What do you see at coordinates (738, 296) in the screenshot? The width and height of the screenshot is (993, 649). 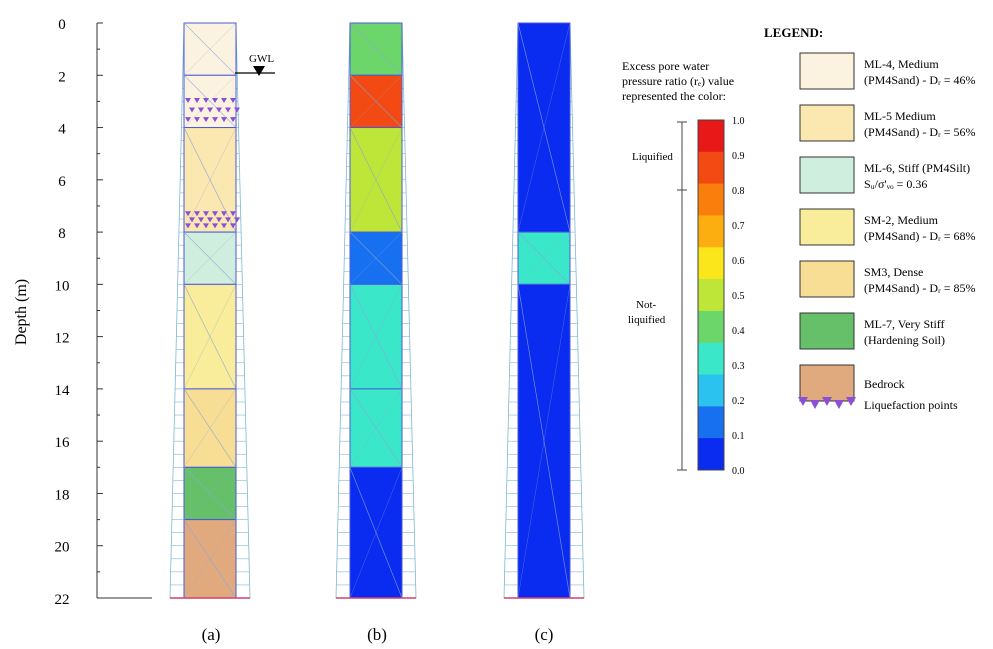 I see `colorbar-tick-label: 0.5` at bounding box center [738, 296].